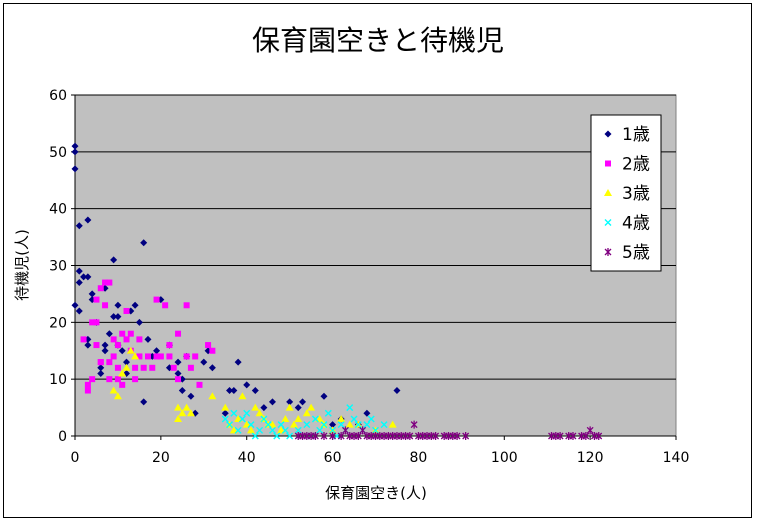 This screenshot has height=525, width=757. What do you see at coordinates (636, 224) in the screenshot?
I see `legend-entry: 4歳` at bounding box center [636, 224].